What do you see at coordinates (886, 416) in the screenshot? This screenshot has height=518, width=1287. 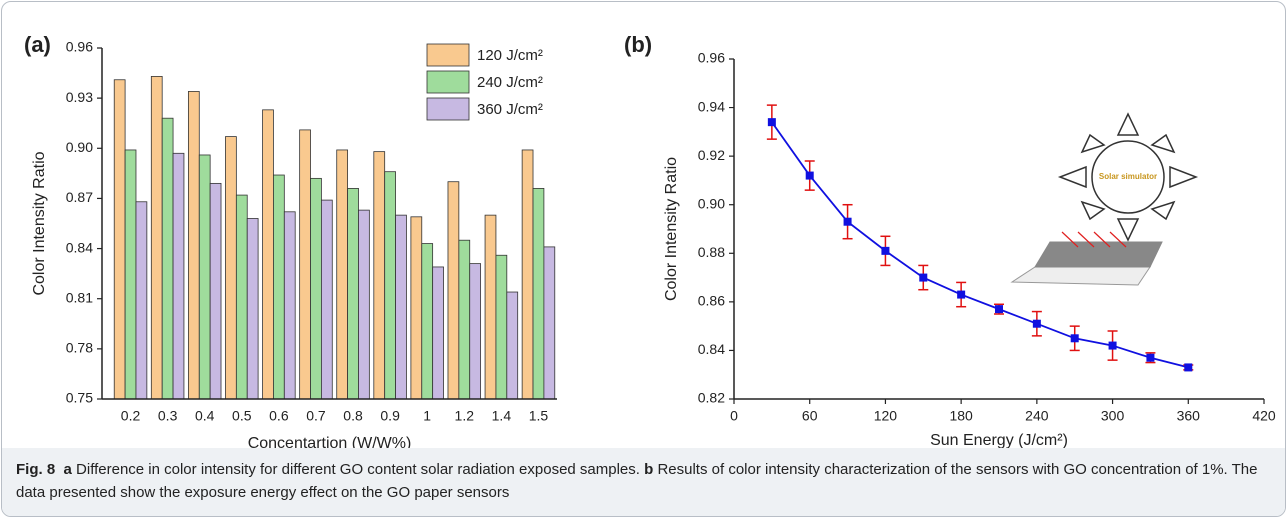 I see `x-tick-label: 120` at bounding box center [886, 416].